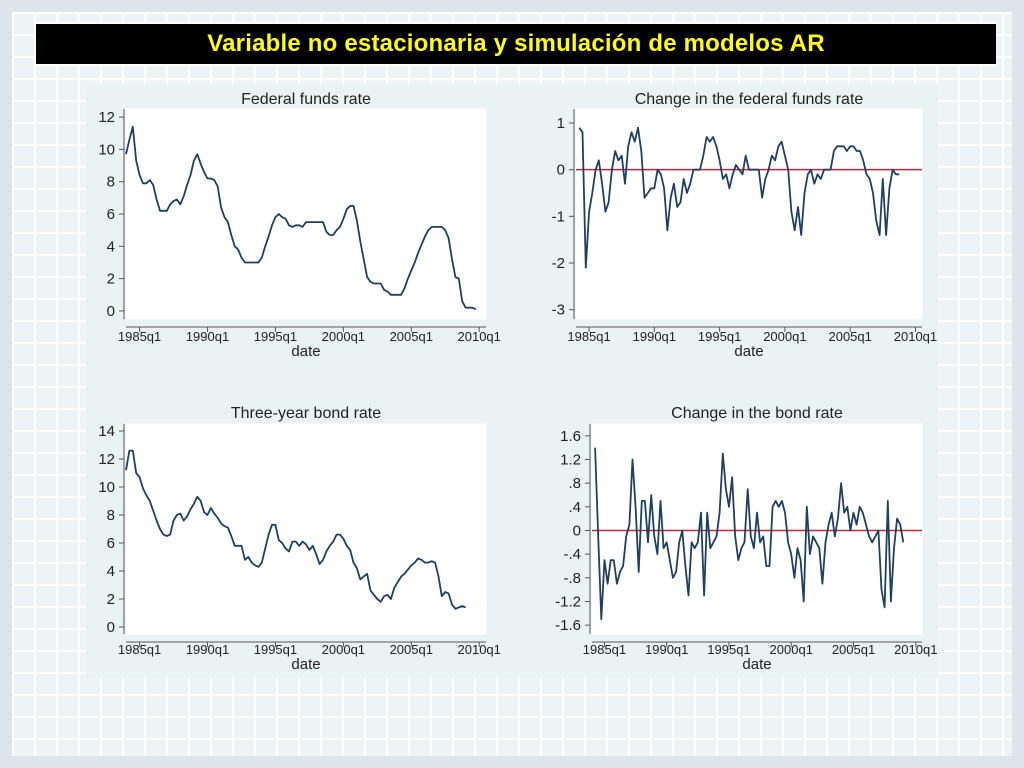  I want to click on y-tick-label: 1.6, so click(570, 436).